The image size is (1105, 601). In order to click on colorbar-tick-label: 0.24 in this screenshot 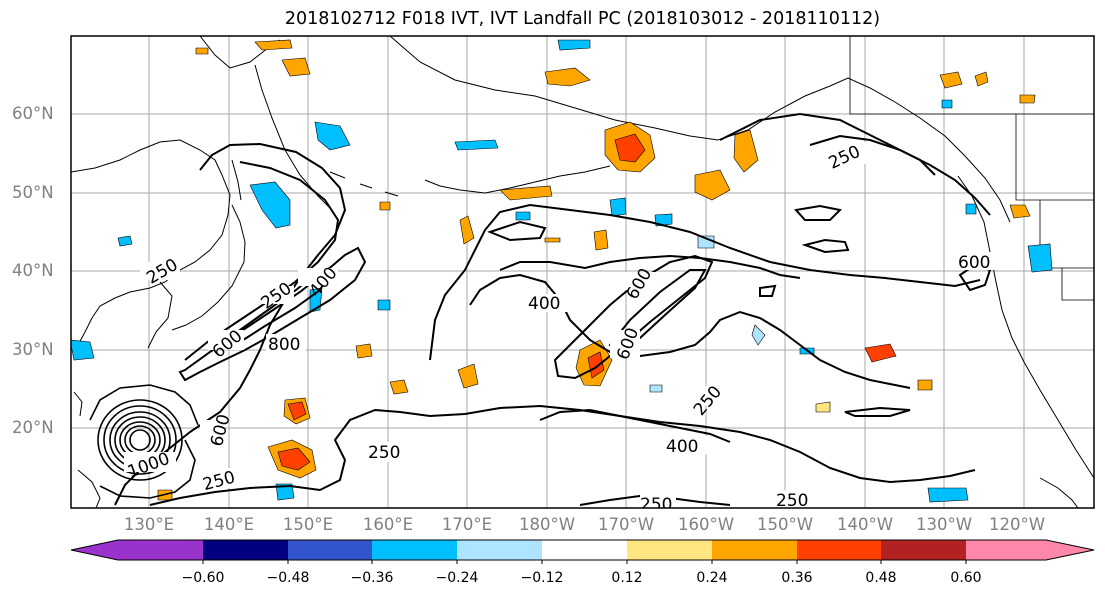, I will do `click(712, 578)`.